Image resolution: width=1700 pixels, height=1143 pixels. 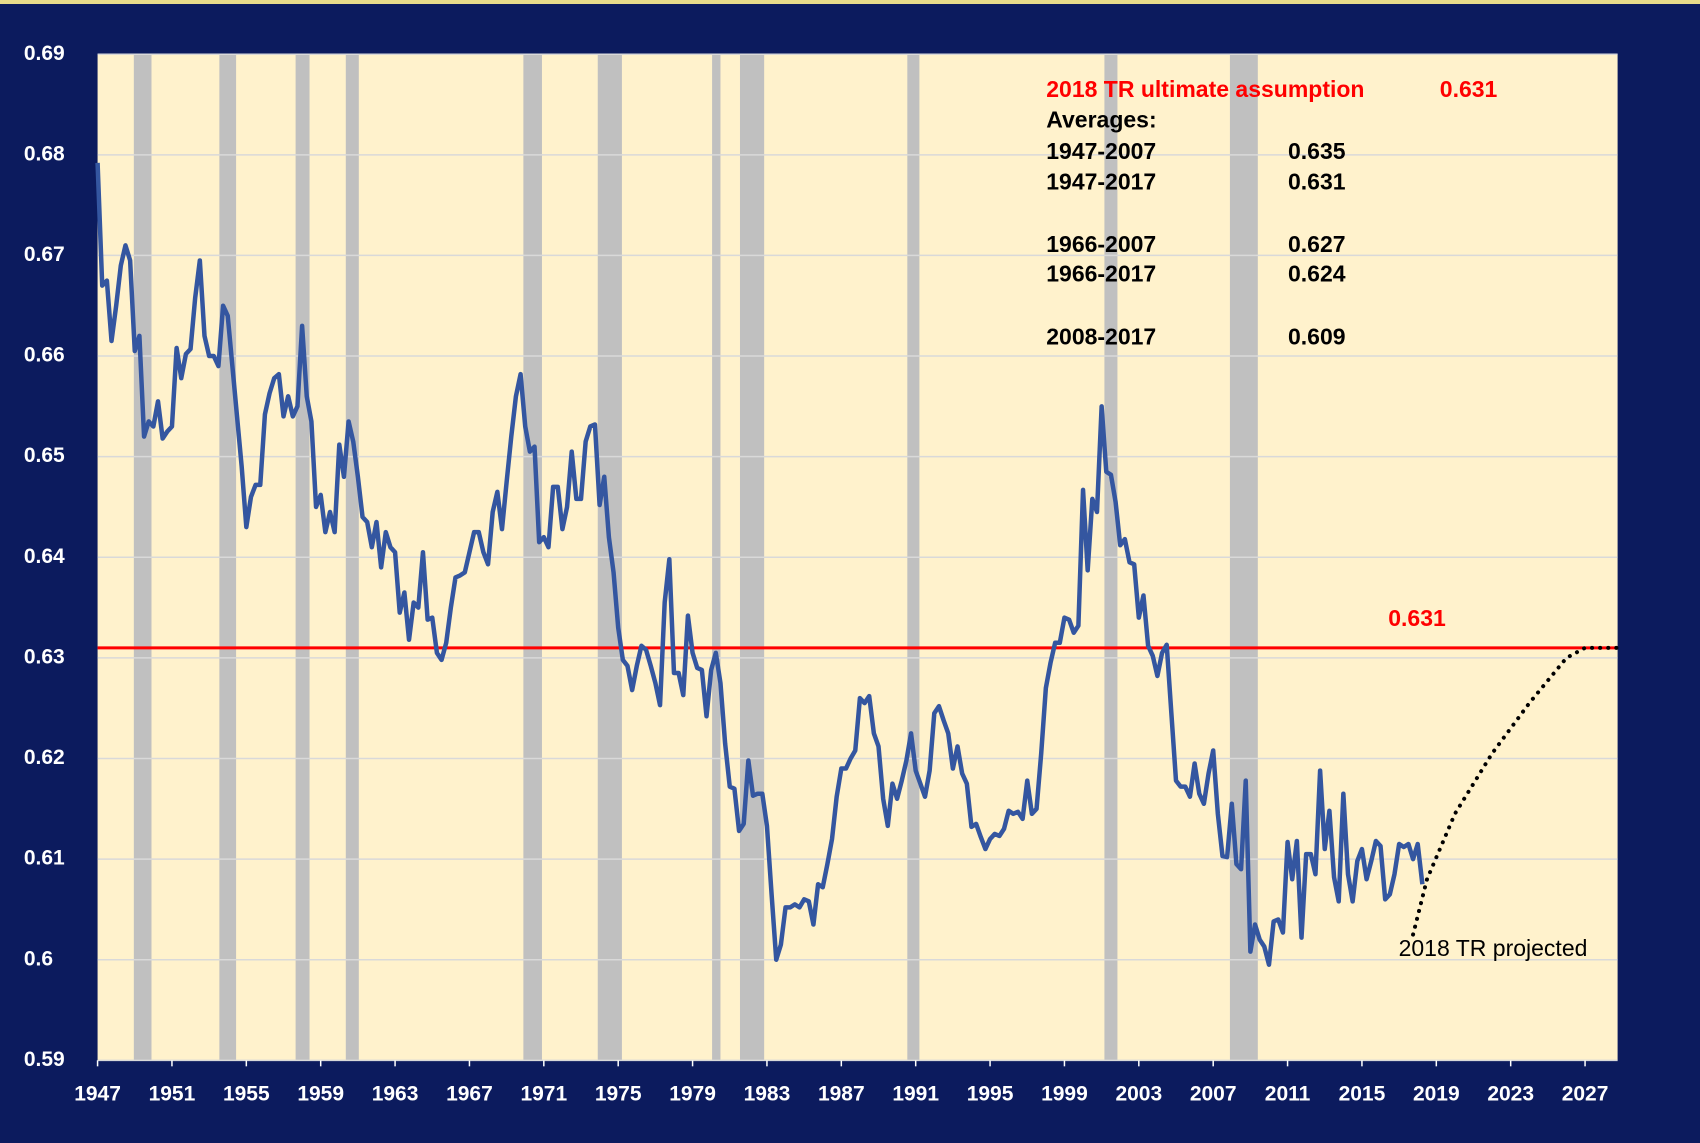 I want to click on x-tick-label: 2027, so click(x=1585, y=1094).